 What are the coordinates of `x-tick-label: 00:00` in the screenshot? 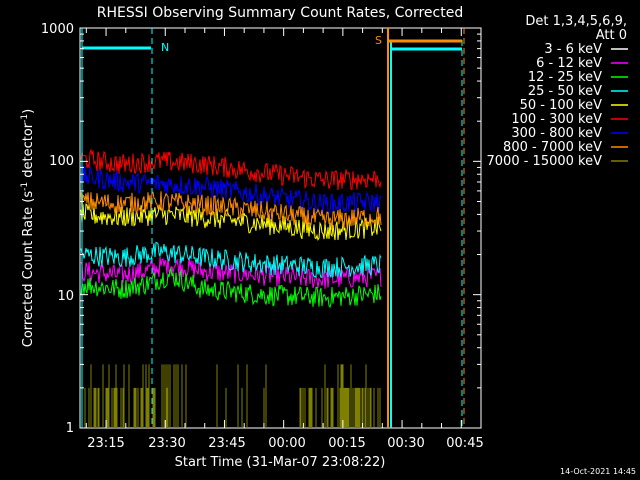 It's located at (286, 443).